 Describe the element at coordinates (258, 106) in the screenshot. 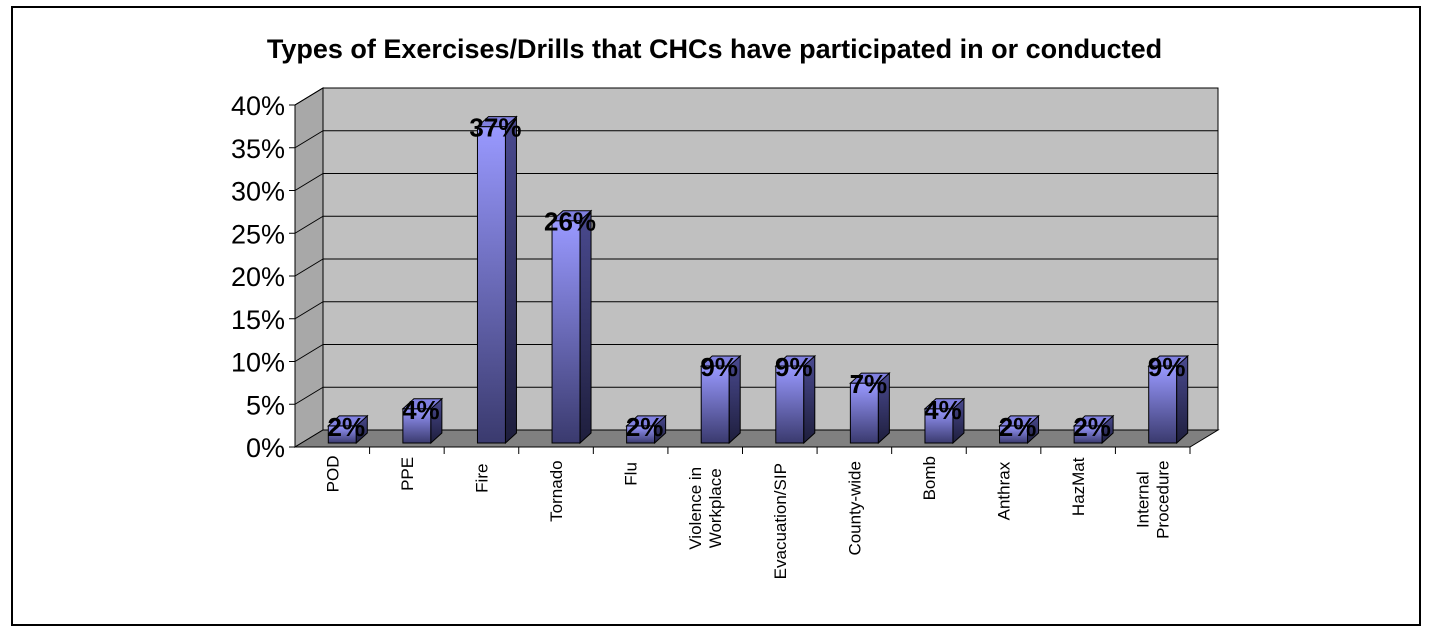

I see `y-tick-label: 40%` at that location.